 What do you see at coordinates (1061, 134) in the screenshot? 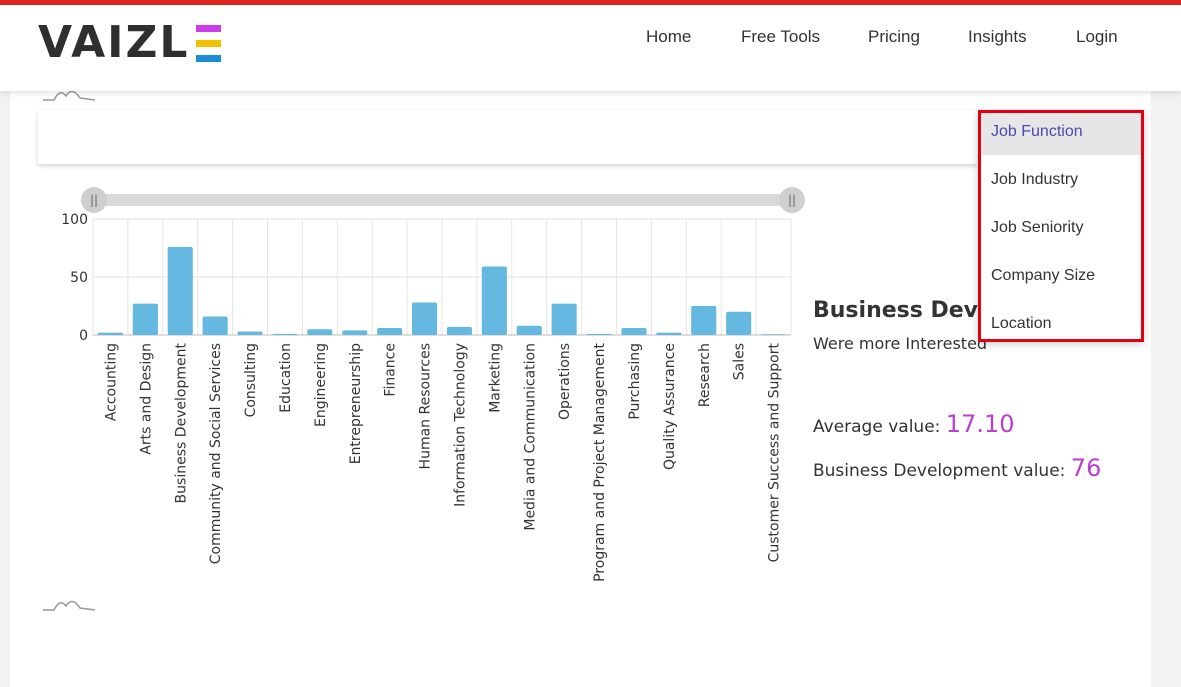
I see `dropdown-option-job-function: Job Function` at bounding box center [1061, 134].